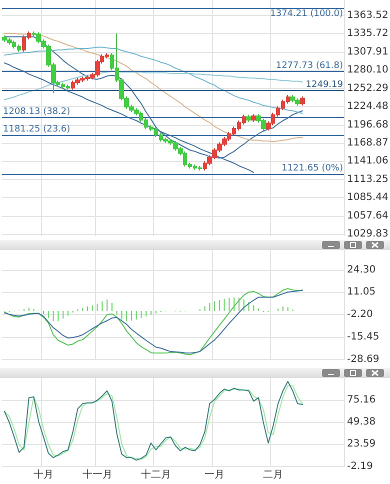 The image size is (390, 484). I want to click on y-tick-label: 1252.29, so click(367, 88).